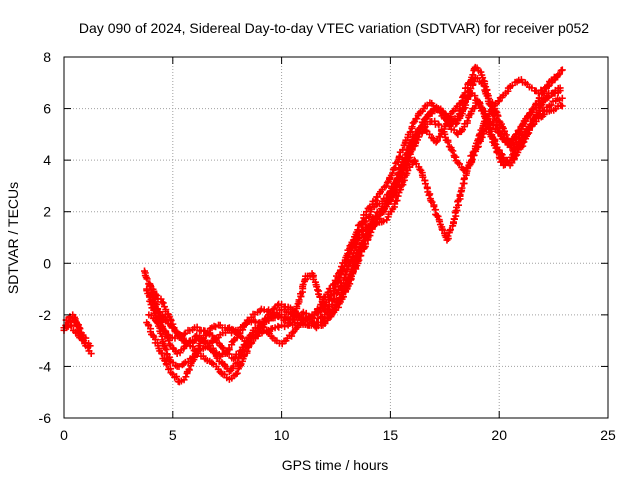  Describe the element at coordinates (45, 418) in the screenshot. I see `y-tick-label: -6` at that location.